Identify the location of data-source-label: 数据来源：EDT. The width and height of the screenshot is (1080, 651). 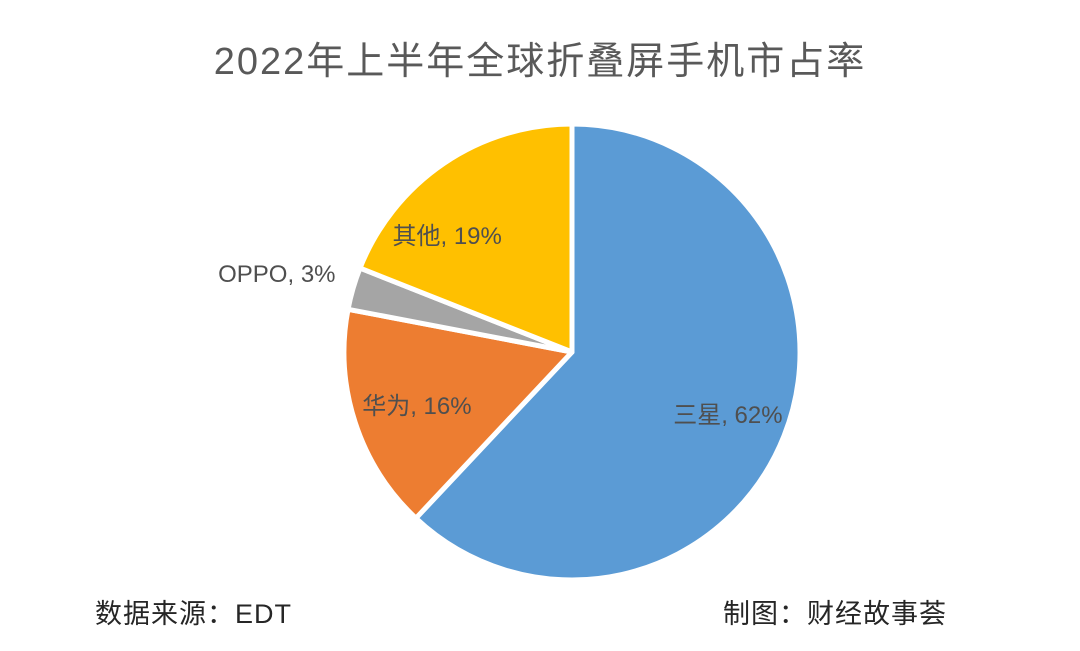
(193, 614).